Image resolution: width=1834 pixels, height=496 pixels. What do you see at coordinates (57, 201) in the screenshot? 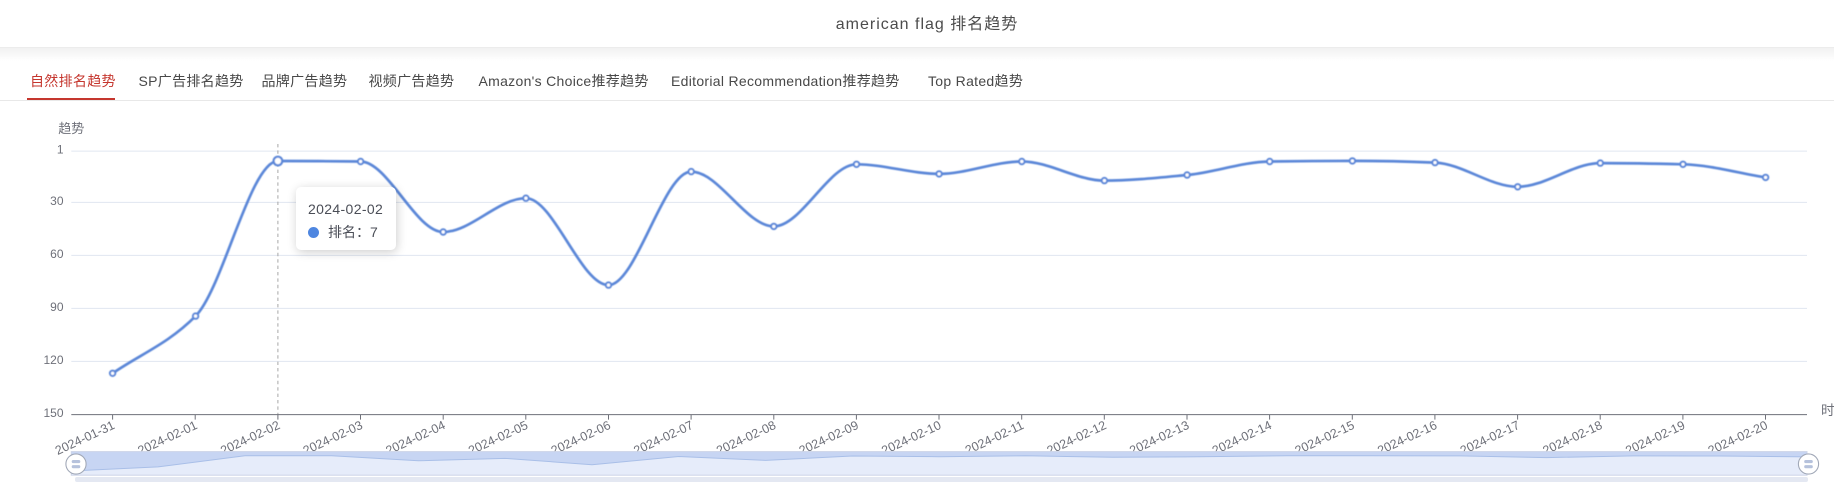
I see `svg-text: 30` at bounding box center [57, 201].